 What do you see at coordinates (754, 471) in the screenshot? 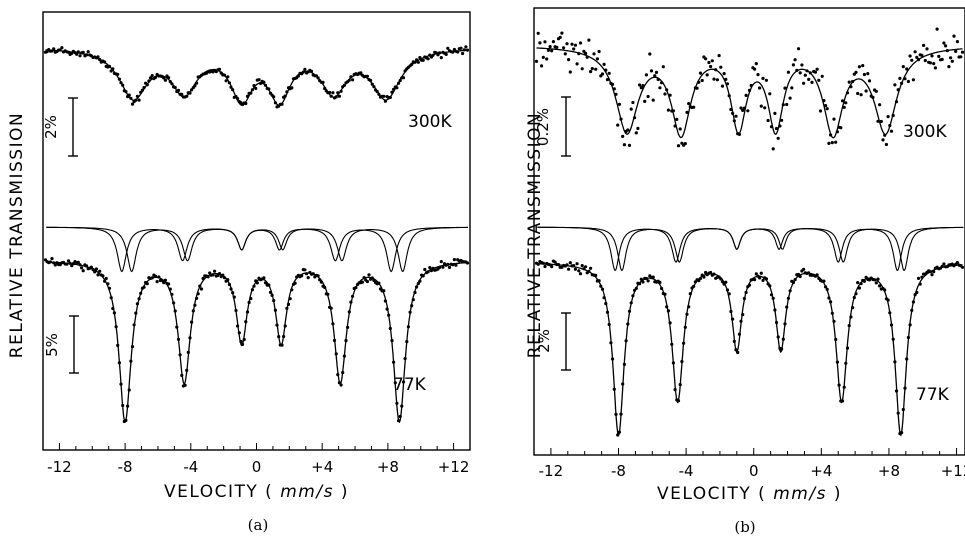
I see `x-tick-label: 0` at bounding box center [754, 471].